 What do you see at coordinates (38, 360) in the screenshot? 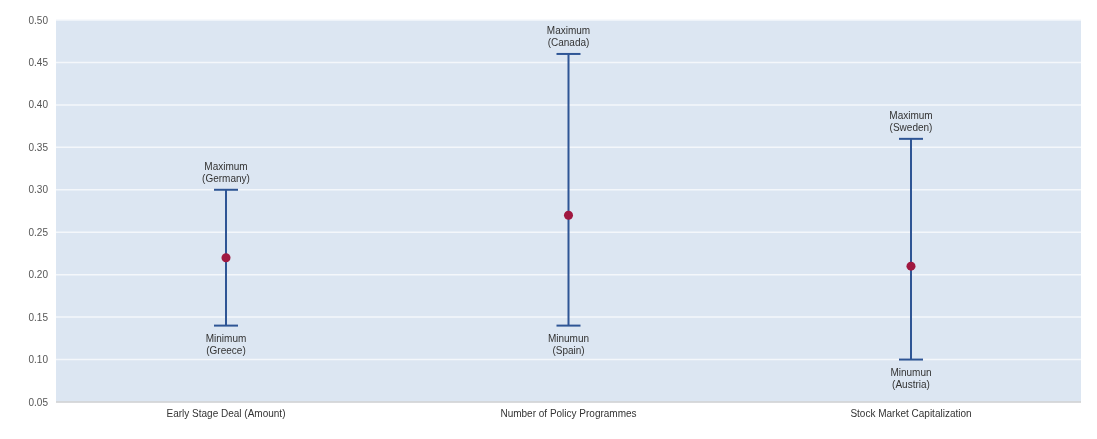
I see `y-tick-label: 0.10` at bounding box center [38, 360].